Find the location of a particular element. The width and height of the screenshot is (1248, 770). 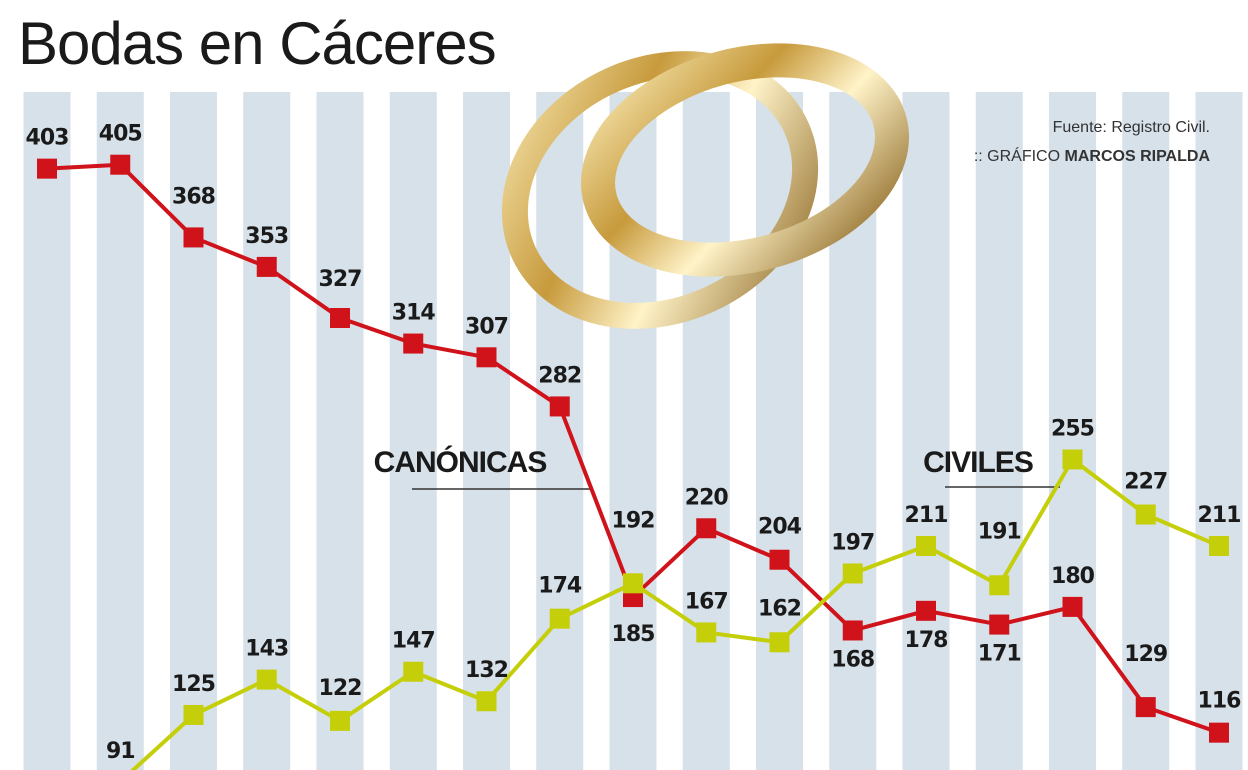

data-label: 180 is located at coordinates (1073, 576).